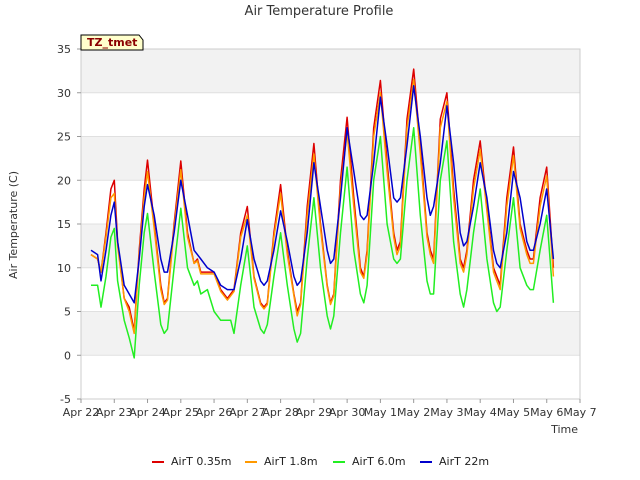 Image resolution: width=640 pixels, height=480 pixels. I want to click on y-tick-label: -5, so click(65, 399).